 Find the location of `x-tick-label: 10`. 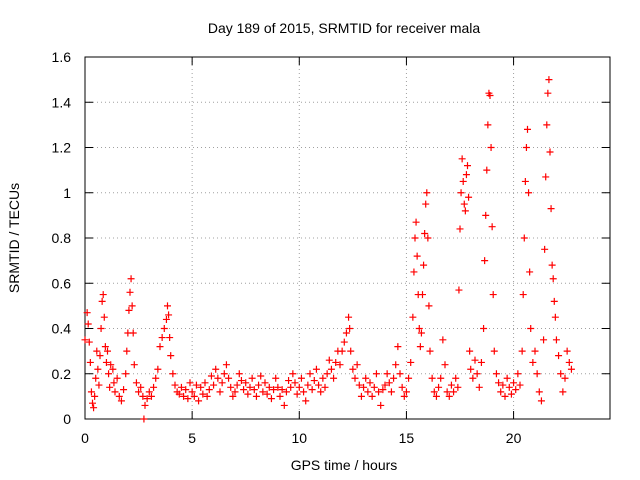

x-tick-label: 10 is located at coordinates (299, 438).